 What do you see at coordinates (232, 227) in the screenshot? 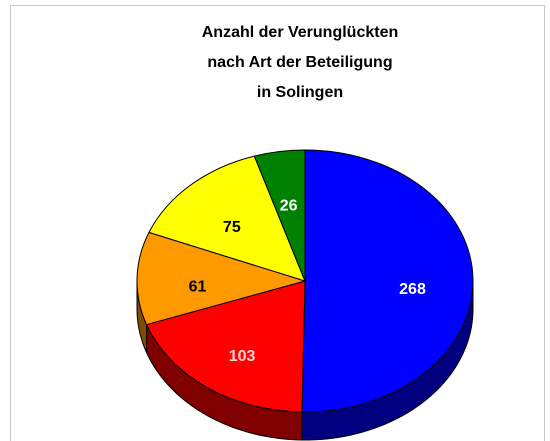
I see `data-label: 75` at bounding box center [232, 227].